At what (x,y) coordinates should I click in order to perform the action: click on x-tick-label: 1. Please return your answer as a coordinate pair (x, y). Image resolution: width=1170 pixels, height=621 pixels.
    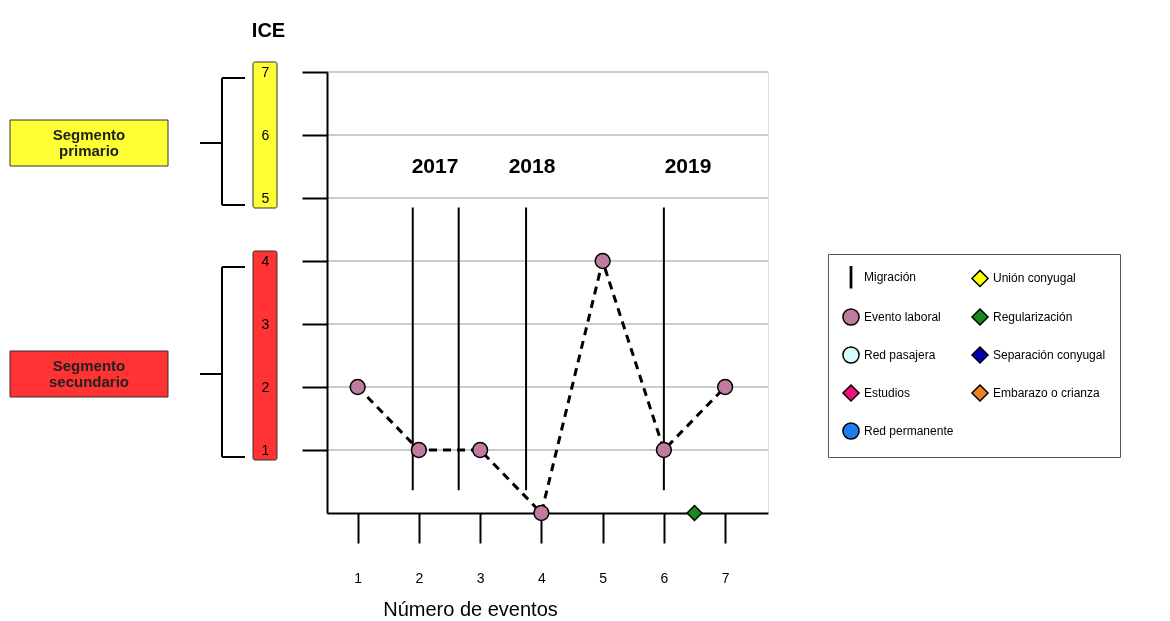
    Looking at the image, I should click on (358, 577).